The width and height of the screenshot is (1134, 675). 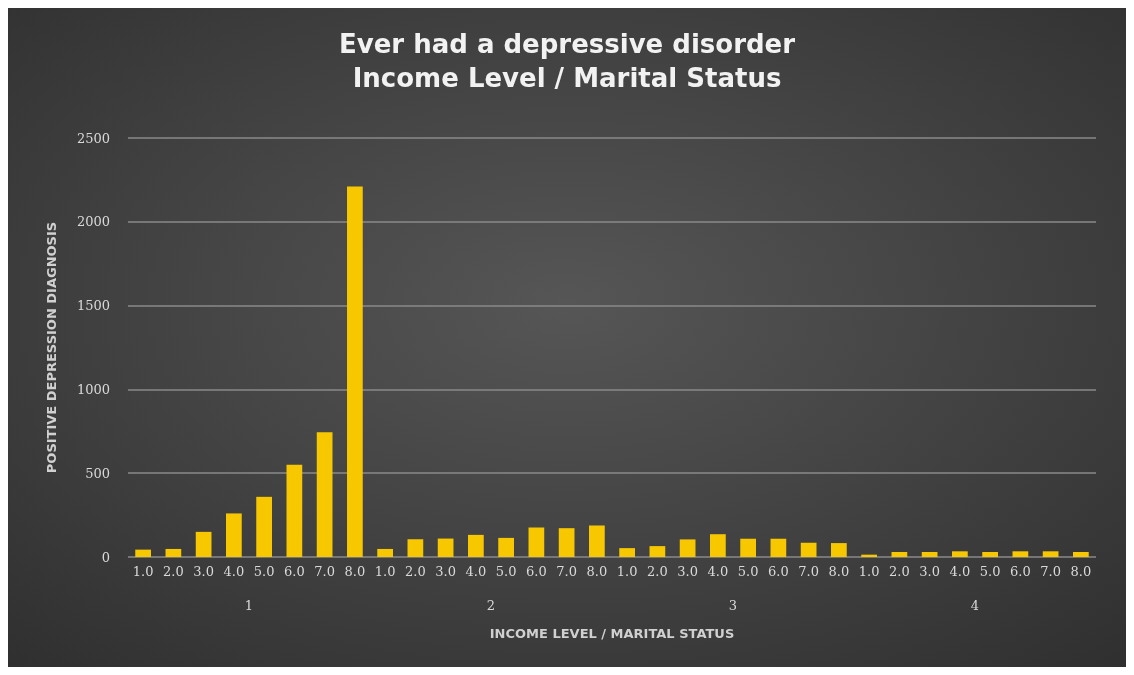 I want to click on y-tick-label: 500, so click(x=97, y=473).